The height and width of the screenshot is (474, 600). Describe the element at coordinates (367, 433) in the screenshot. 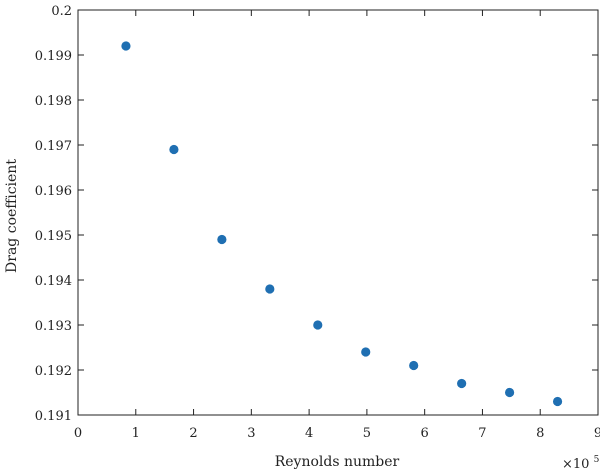

I see `x-tick-label: 5` at that location.